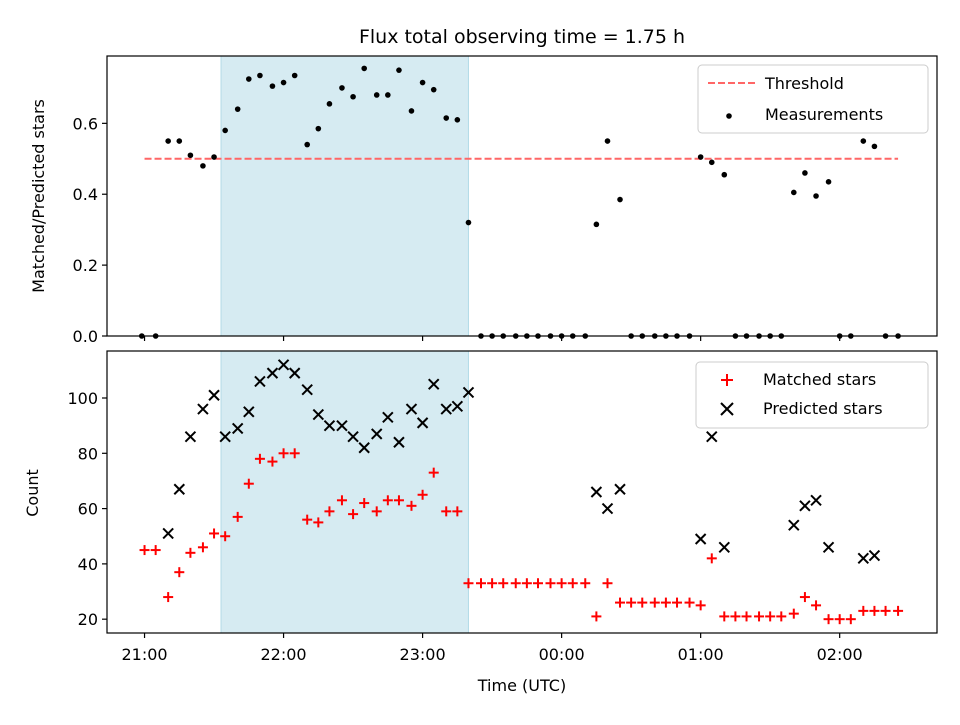 The height and width of the screenshot is (725, 960). What do you see at coordinates (85, 123) in the screenshot?
I see `top-y-tick-label: 0.6` at bounding box center [85, 123].